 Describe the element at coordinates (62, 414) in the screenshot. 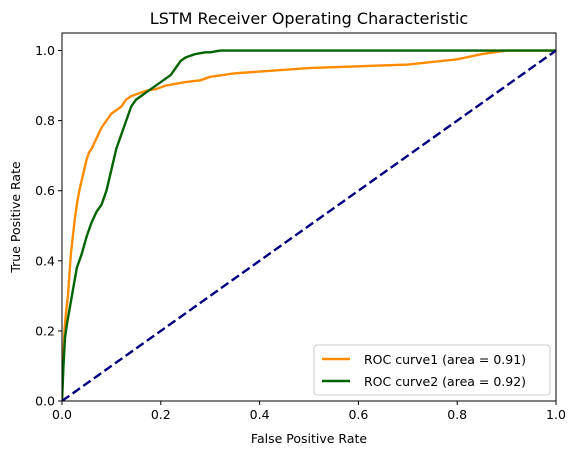

I see `x-tick-label: 0.0` at that location.